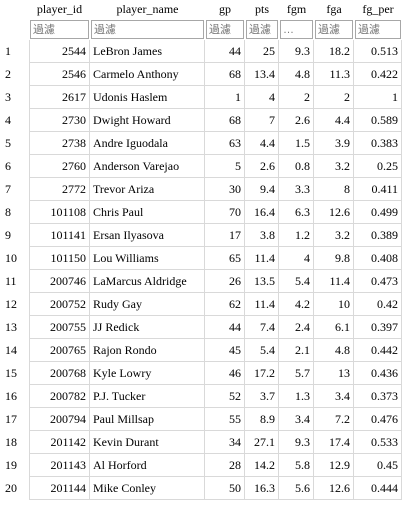  Describe the element at coordinates (147, 304) in the screenshot. I see `cell-player-name: Rudy Gay` at that location.